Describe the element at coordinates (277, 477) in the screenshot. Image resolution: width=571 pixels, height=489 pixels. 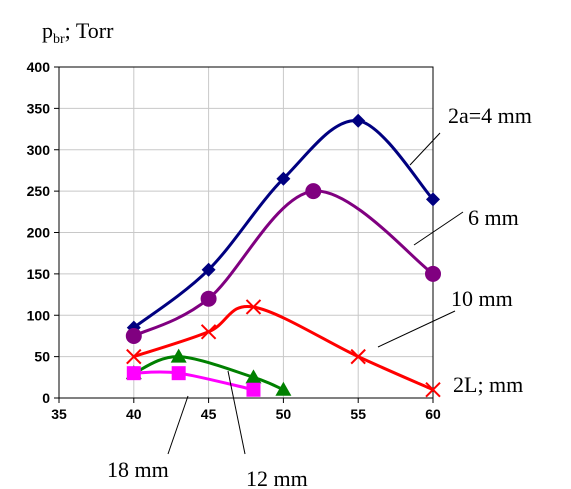
I see `series-label: 12 mm` at that location.